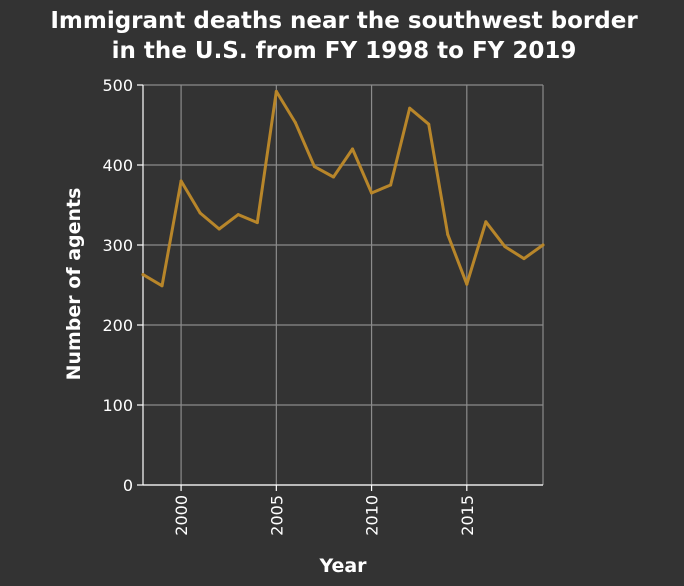 The width and height of the screenshot is (684, 586). Describe the element at coordinates (372, 515) in the screenshot. I see `x-tick-label: 2010` at that location.